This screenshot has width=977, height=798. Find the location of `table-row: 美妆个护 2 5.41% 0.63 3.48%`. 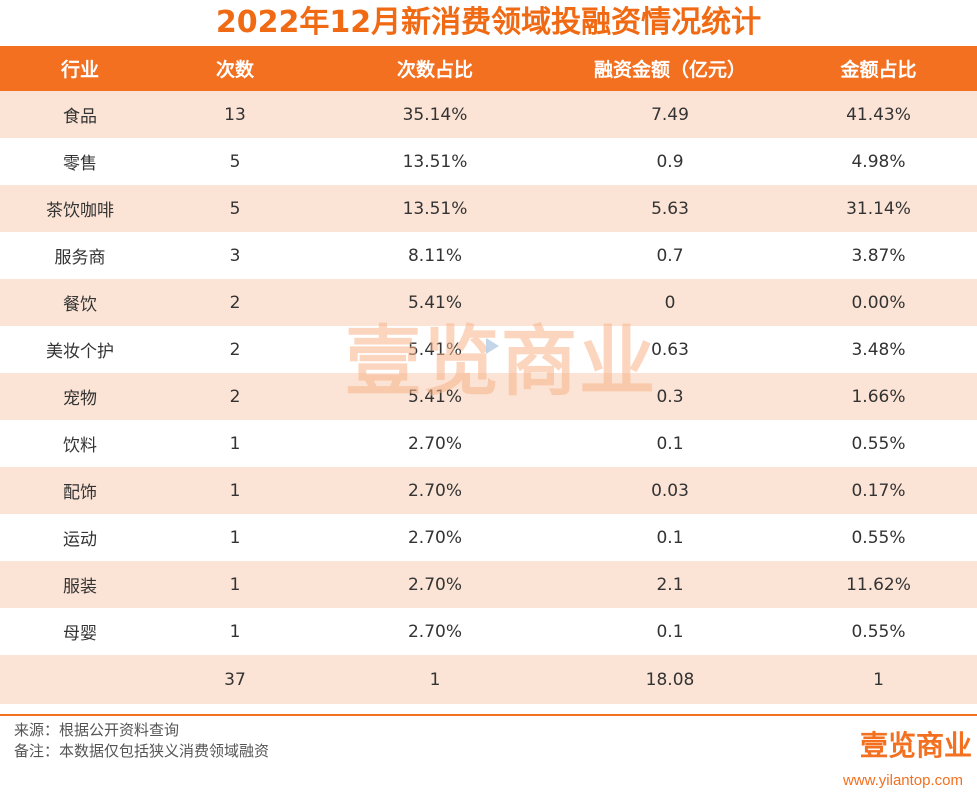

table-row: 美妆个护 2 5.41% 0.63 3.48% is located at coordinates (488, 349).